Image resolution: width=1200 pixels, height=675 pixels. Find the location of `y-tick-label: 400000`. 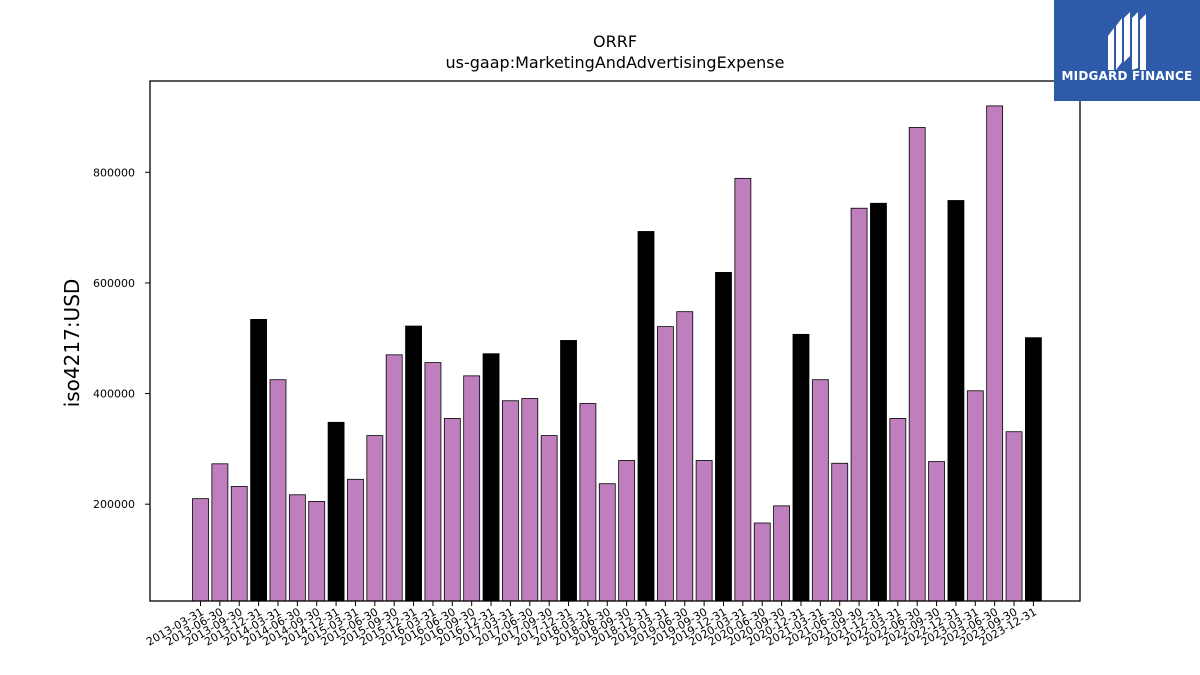

y-tick-label: 400000 is located at coordinates (114, 394).